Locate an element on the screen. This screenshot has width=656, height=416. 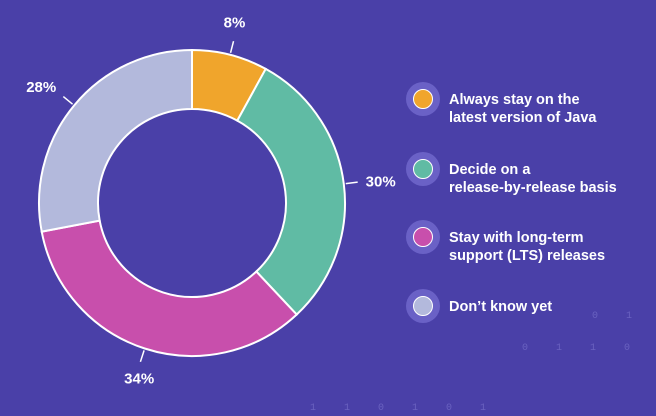
binary-digits-row-3: 1 1 0 1 0 1 is located at coordinates (403, 408).